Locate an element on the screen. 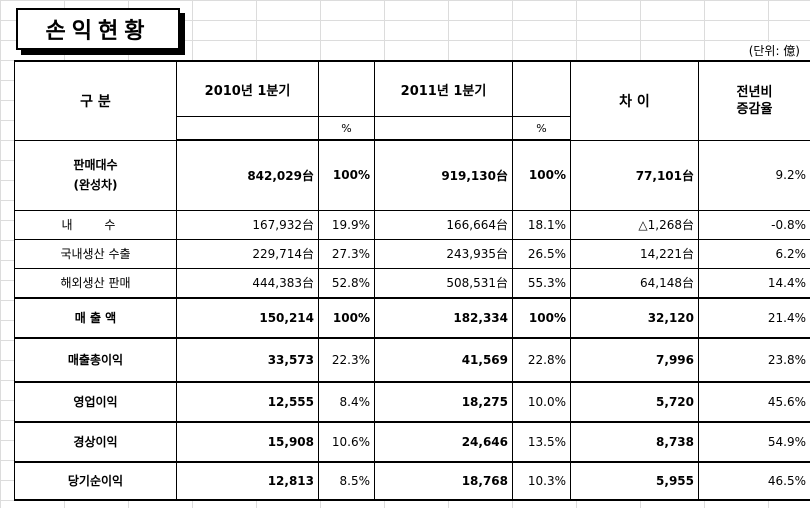 Image resolution: width=810 pixels, height=508 pixels. header-2010-blank is located at coordinates (247, 128).